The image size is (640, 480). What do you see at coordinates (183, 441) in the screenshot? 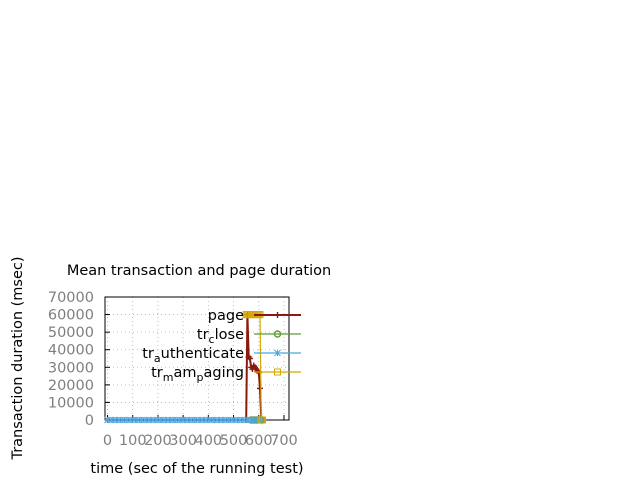
I see `x-tick-label: 300` at bounding box center [183, 441].